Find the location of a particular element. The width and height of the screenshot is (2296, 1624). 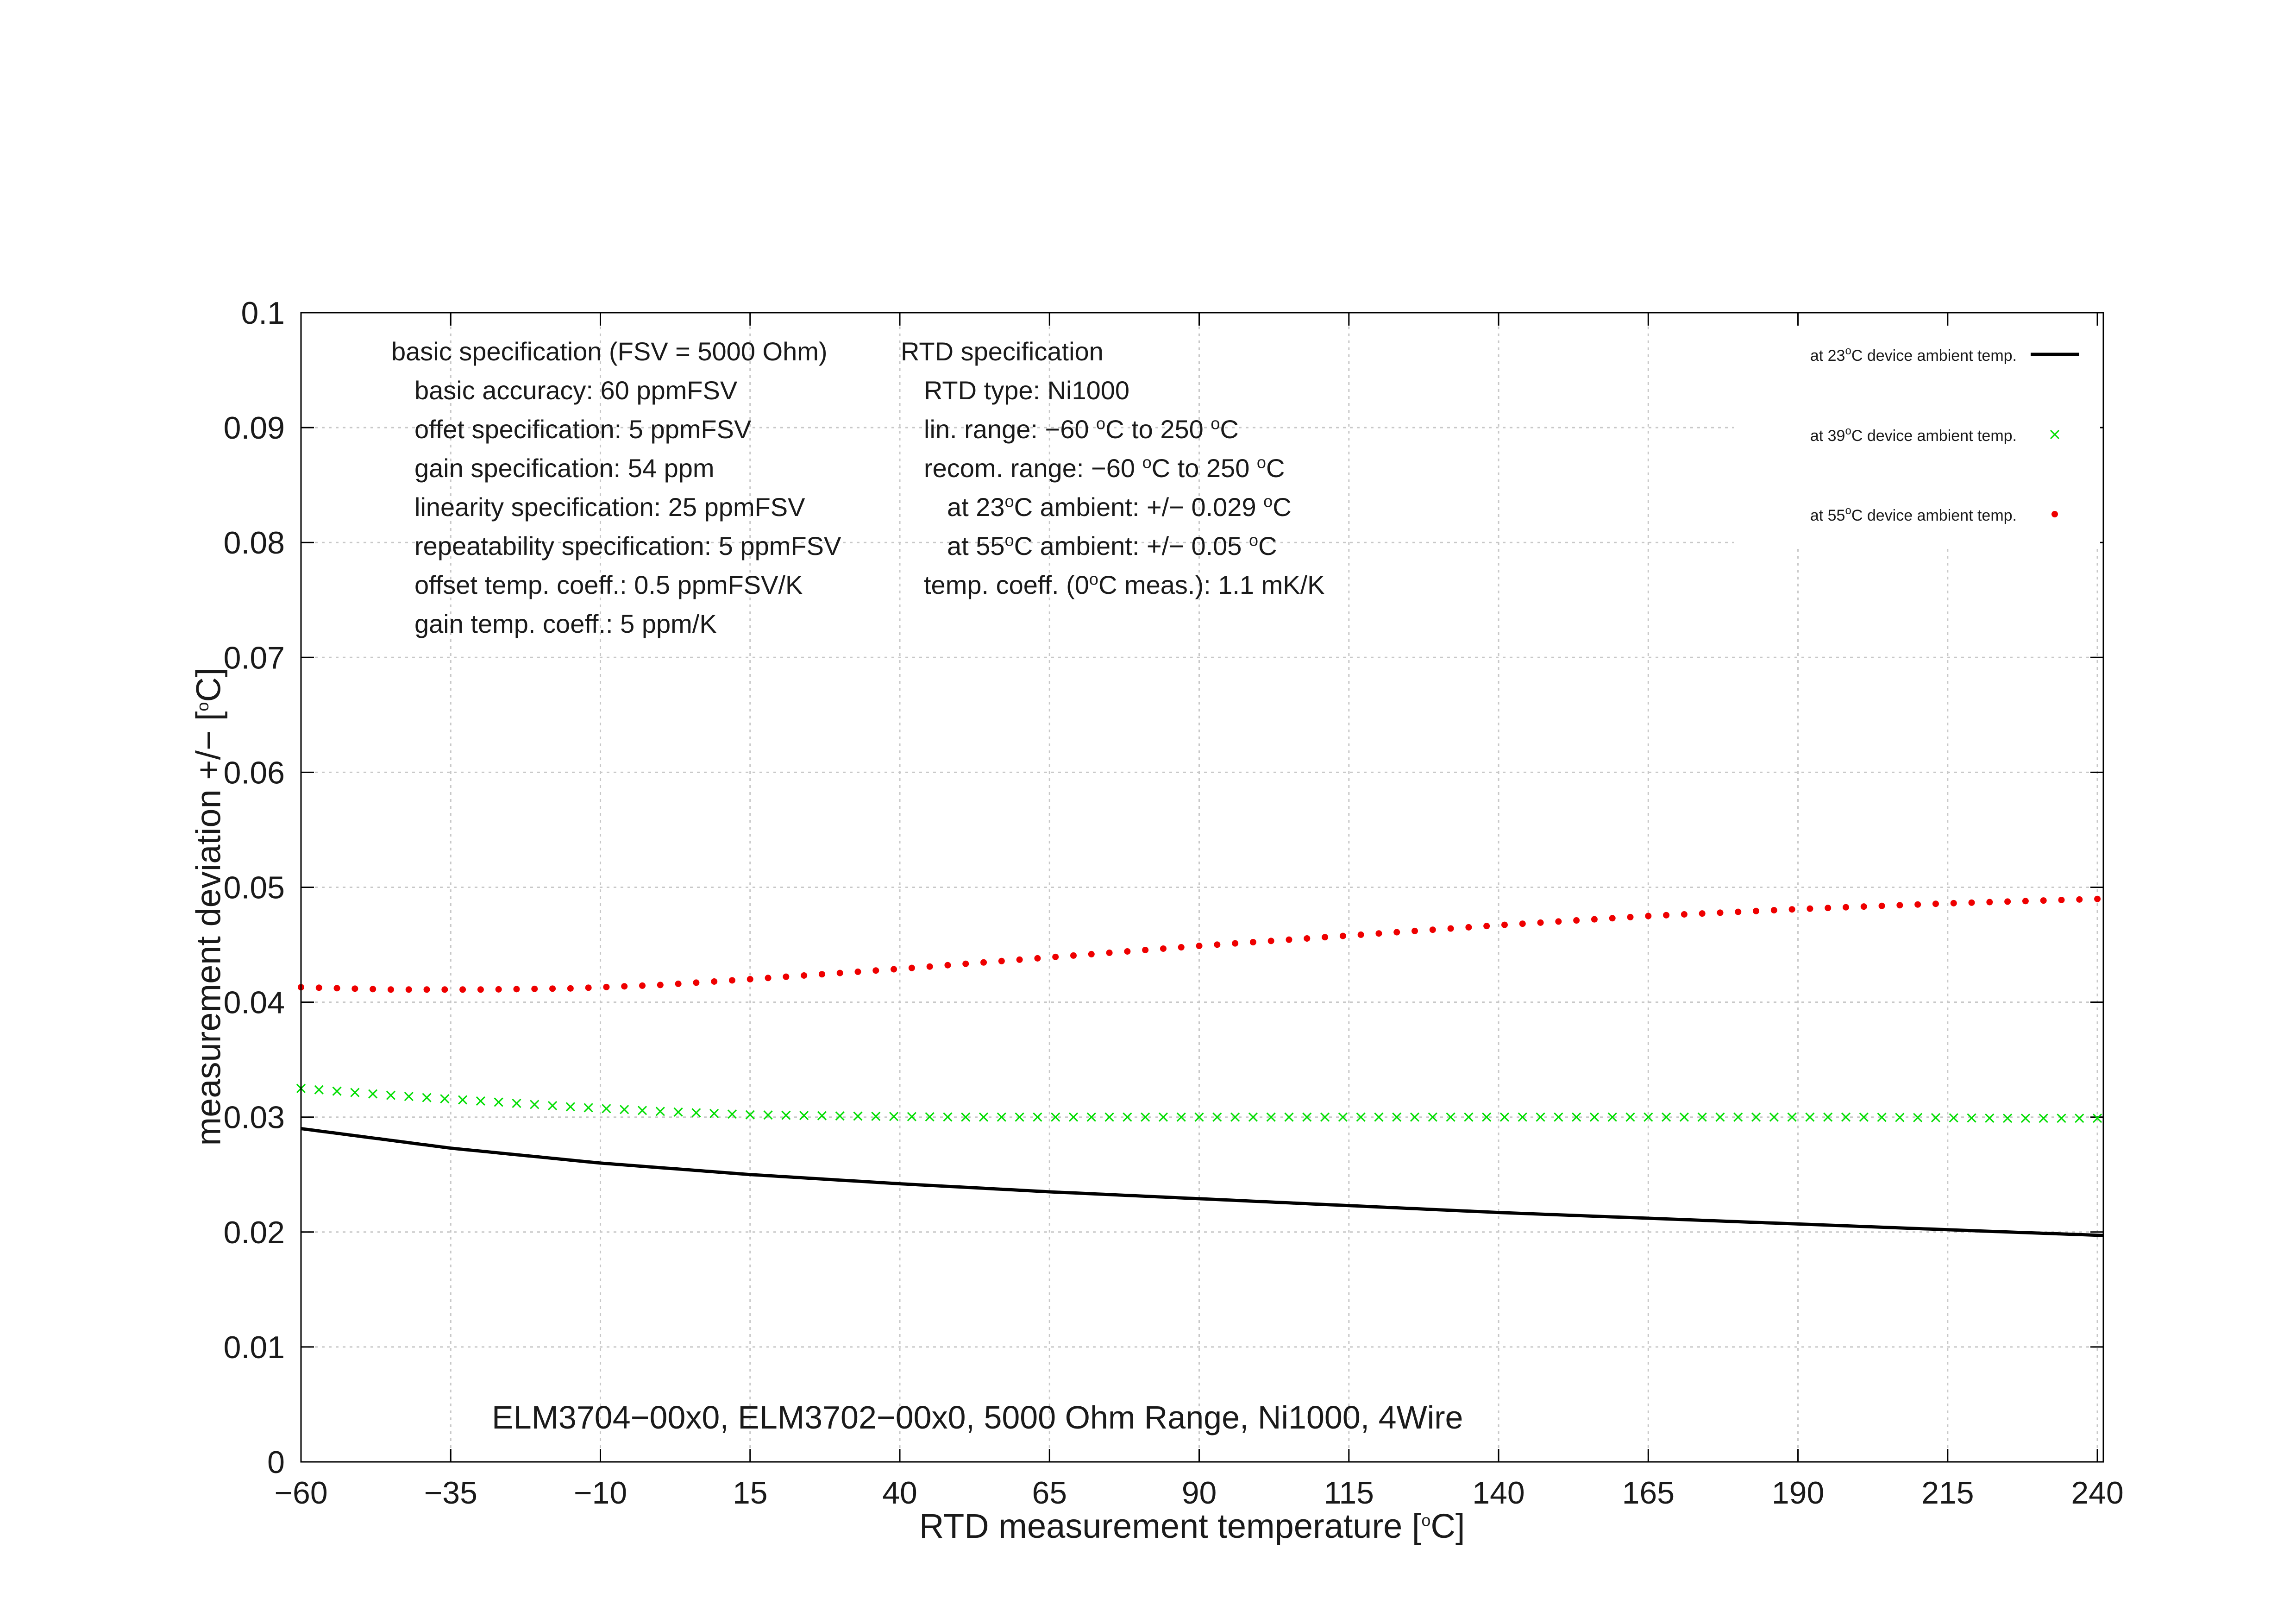

temp-coeff-prefix: temp. coeff. (0 is located at coordinates (1006, 584).